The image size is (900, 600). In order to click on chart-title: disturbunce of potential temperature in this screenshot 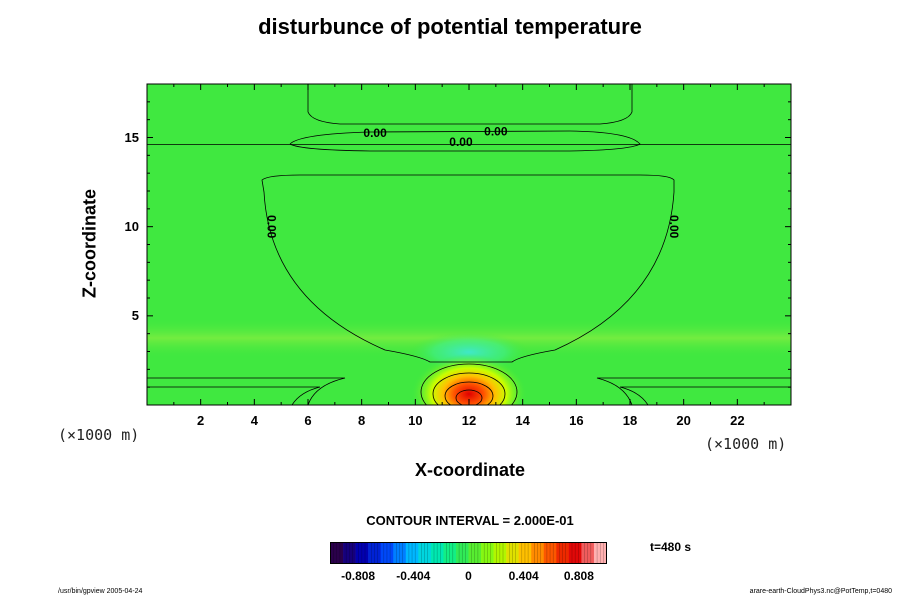, I will do `click(450, 26)`.